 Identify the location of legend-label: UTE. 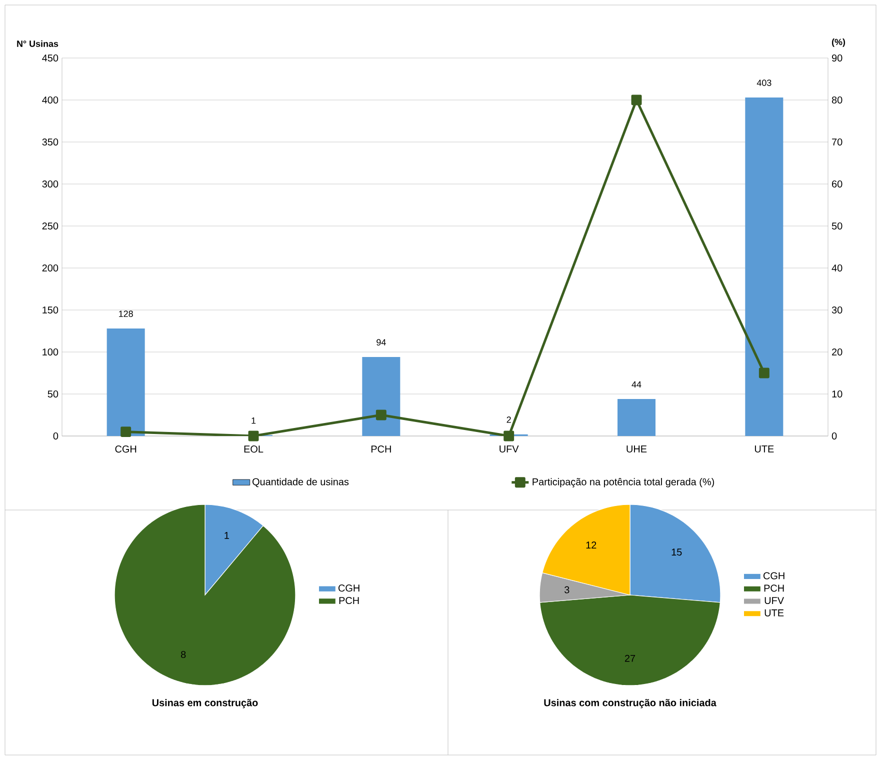
(774, 612).